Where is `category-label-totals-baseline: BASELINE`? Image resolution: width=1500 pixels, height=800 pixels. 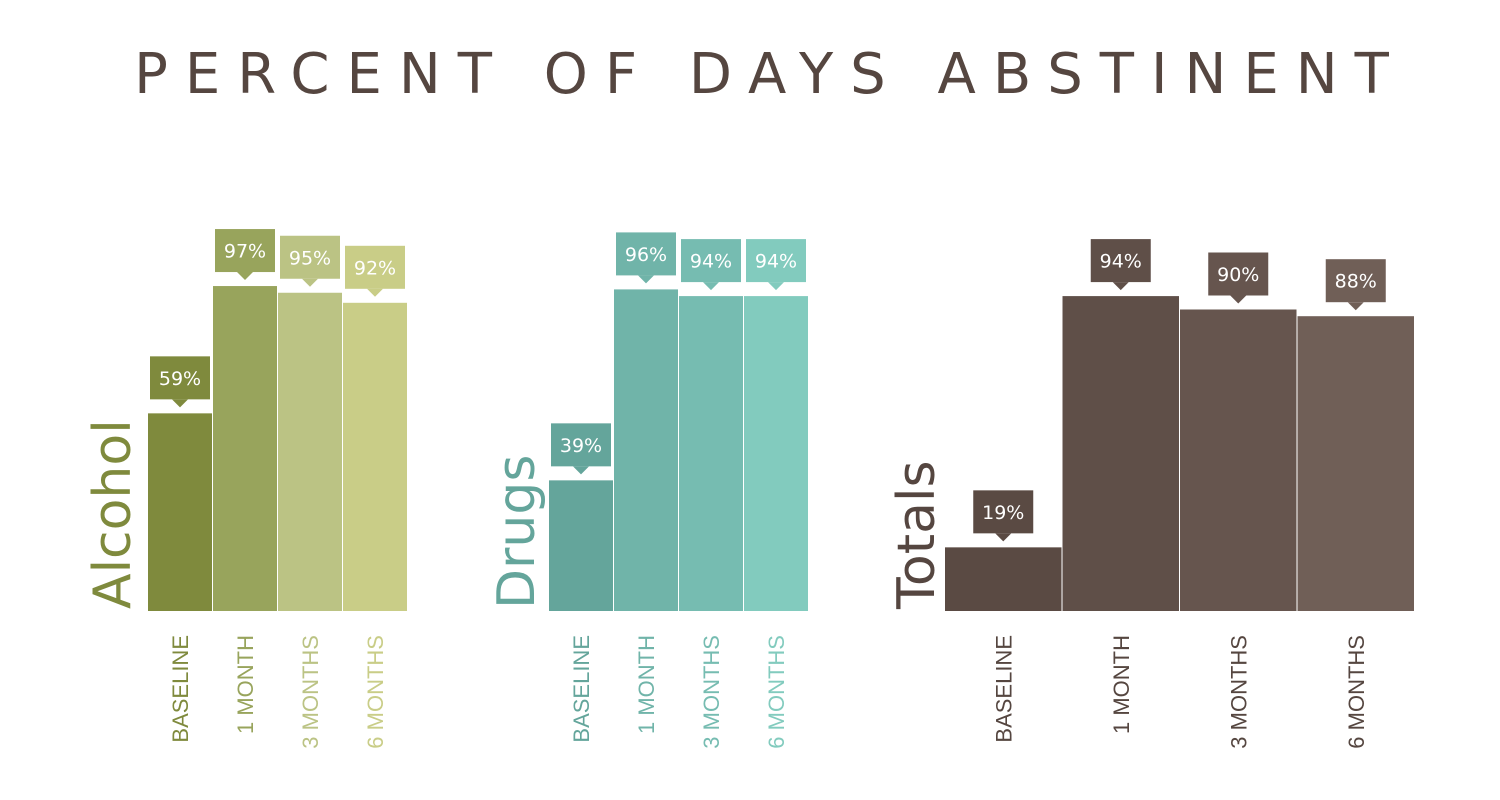 category-label-totals-baseline: BASELINE is located at coordinates (1003, 689).